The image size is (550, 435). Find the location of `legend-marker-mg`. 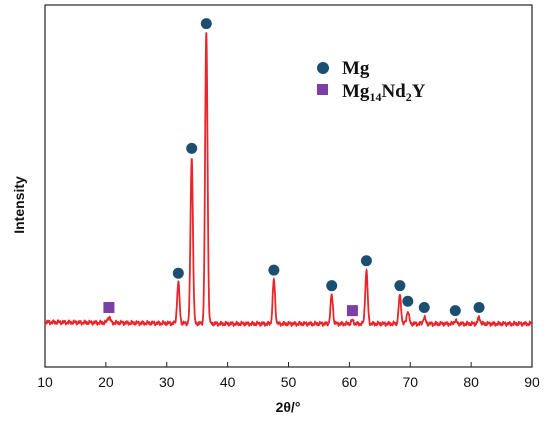

legend-marker-mg is located at coordinates (323, 68).